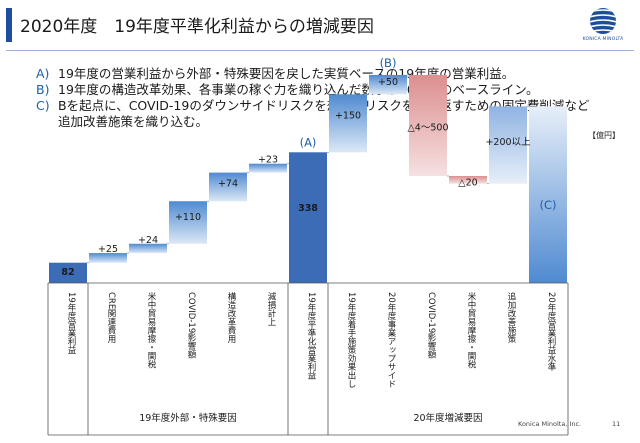 The height and width of the screenshot is (443, 640). I want to click on note-key: B), so click(43, 89).